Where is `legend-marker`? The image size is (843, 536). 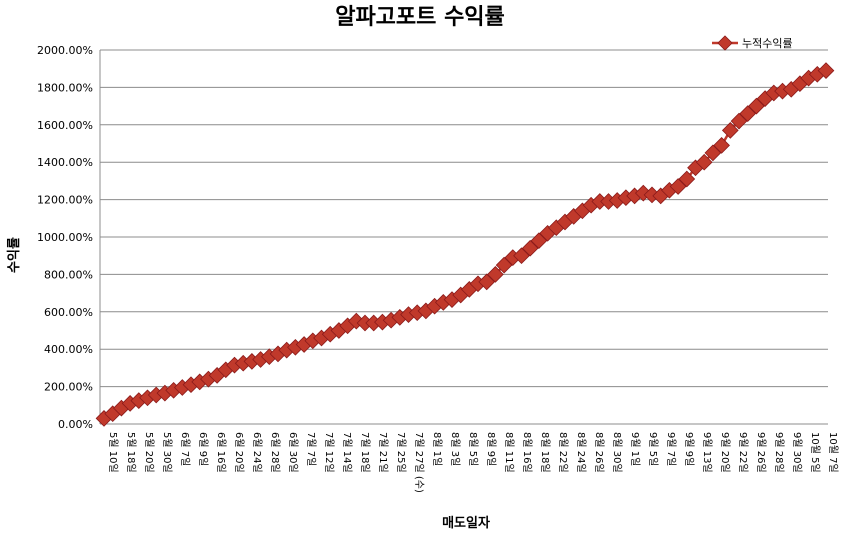 legend-marker is located at coordinates (725, 43).